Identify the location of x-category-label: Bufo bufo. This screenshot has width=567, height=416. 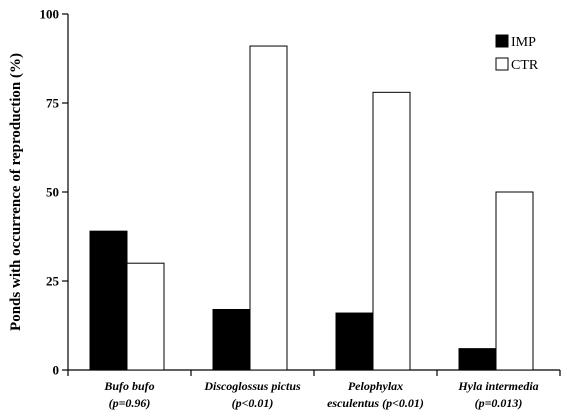
(128, 386).